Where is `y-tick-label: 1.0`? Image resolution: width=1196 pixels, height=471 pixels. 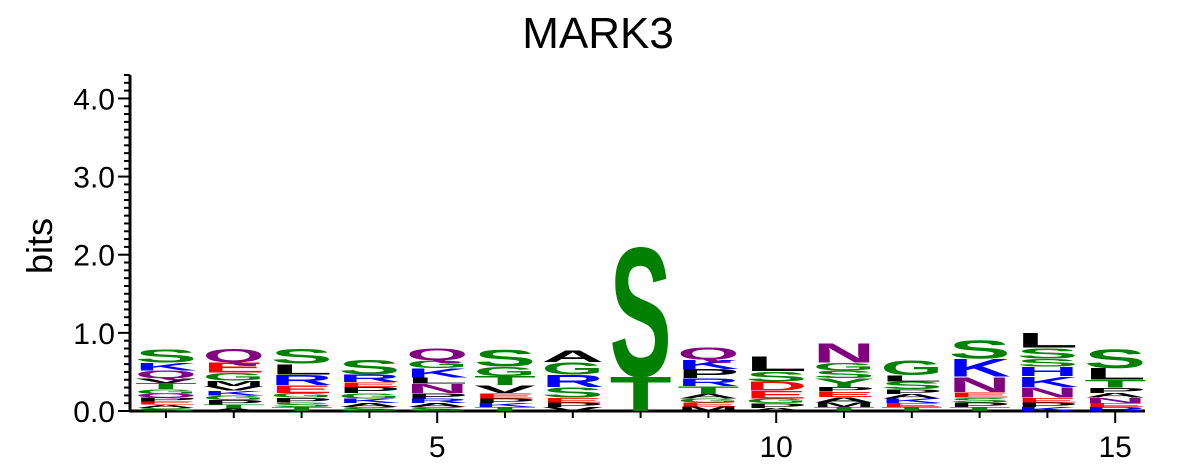
y-tick-label: 1.0 is located at coordinates (94, 334).